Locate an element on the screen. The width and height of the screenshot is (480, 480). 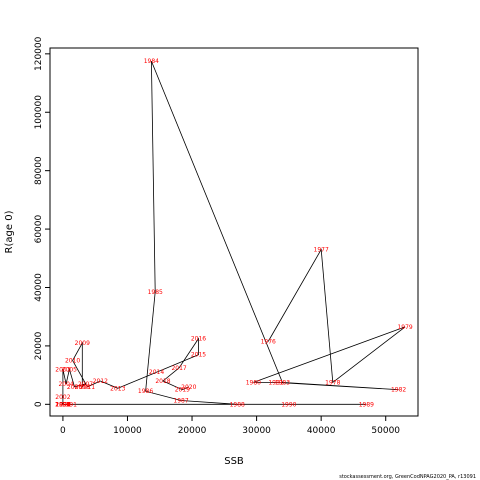
point-label-1994: 1994 is located at coordinates (62, 404).